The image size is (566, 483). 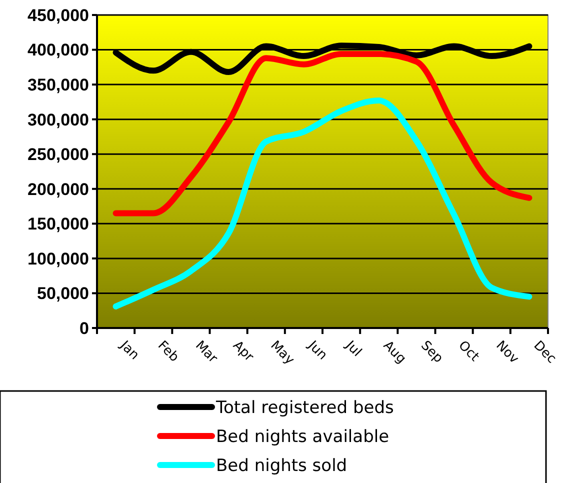 What do you see at coordinates (507, 352) in the screenshot?
I see `x-tick-label: Nov` at bounding box center [507, 352].